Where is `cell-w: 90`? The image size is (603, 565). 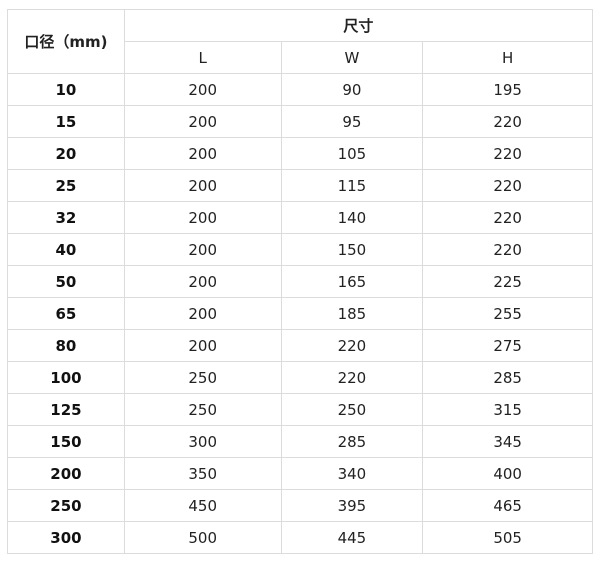
cell-w: 90 is located at coordinates (352, 89).